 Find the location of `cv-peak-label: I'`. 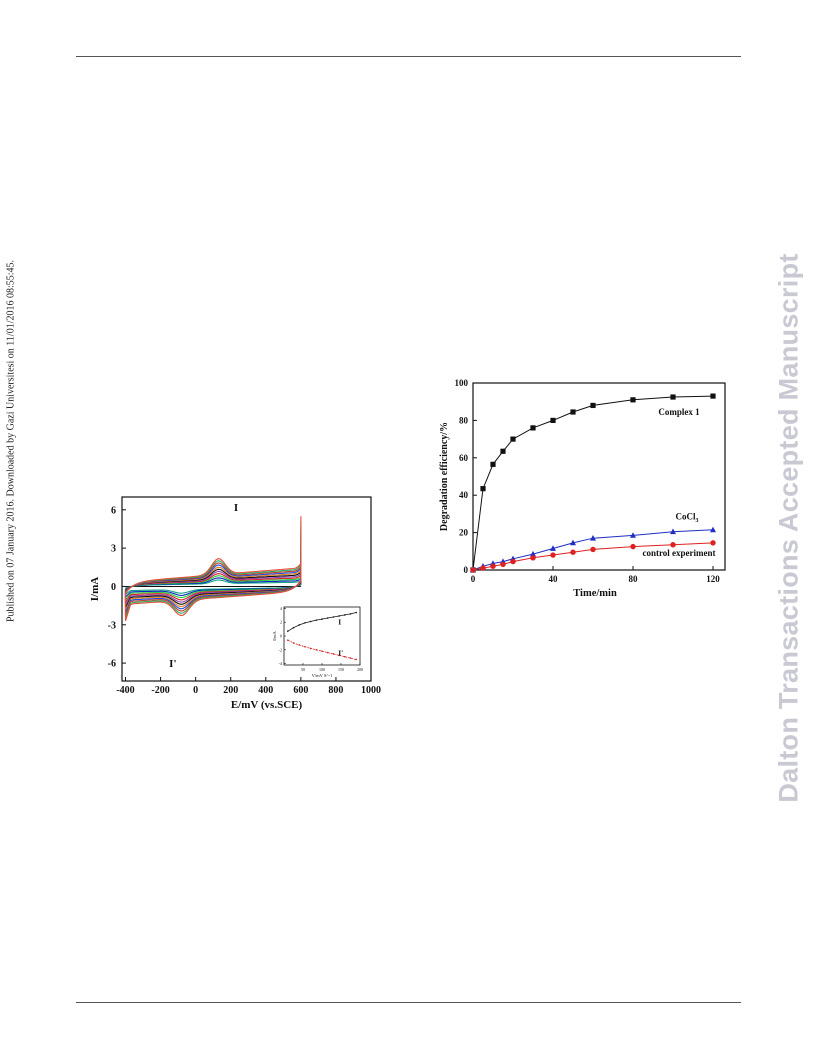

cv-peak-label: I' is located at coordinates (172, 664).